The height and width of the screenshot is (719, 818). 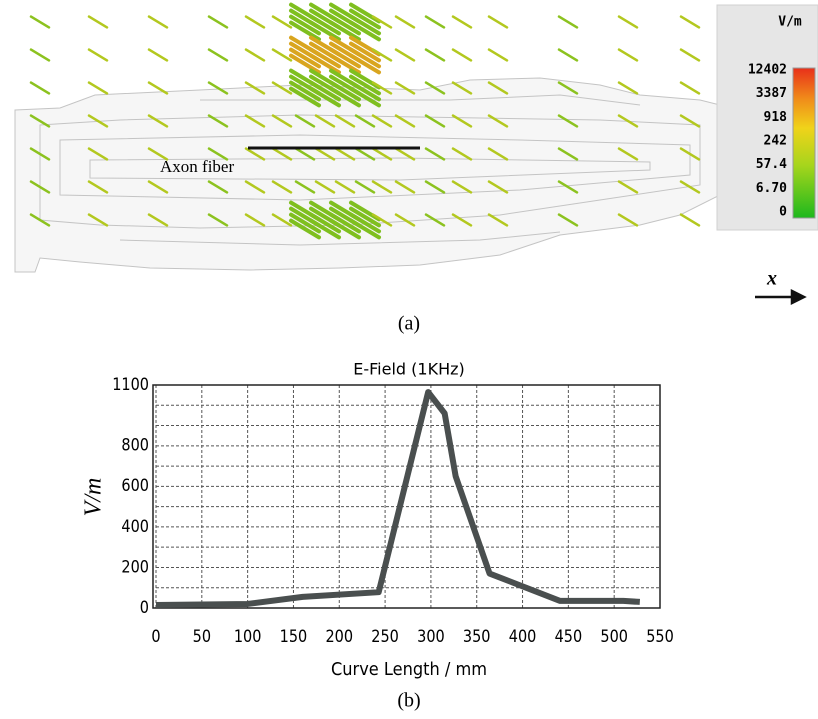 What do you see at coordinates (385, 636) in the screenshot?
I see `x-tick-label: 250` at bounding box center [385, 636].